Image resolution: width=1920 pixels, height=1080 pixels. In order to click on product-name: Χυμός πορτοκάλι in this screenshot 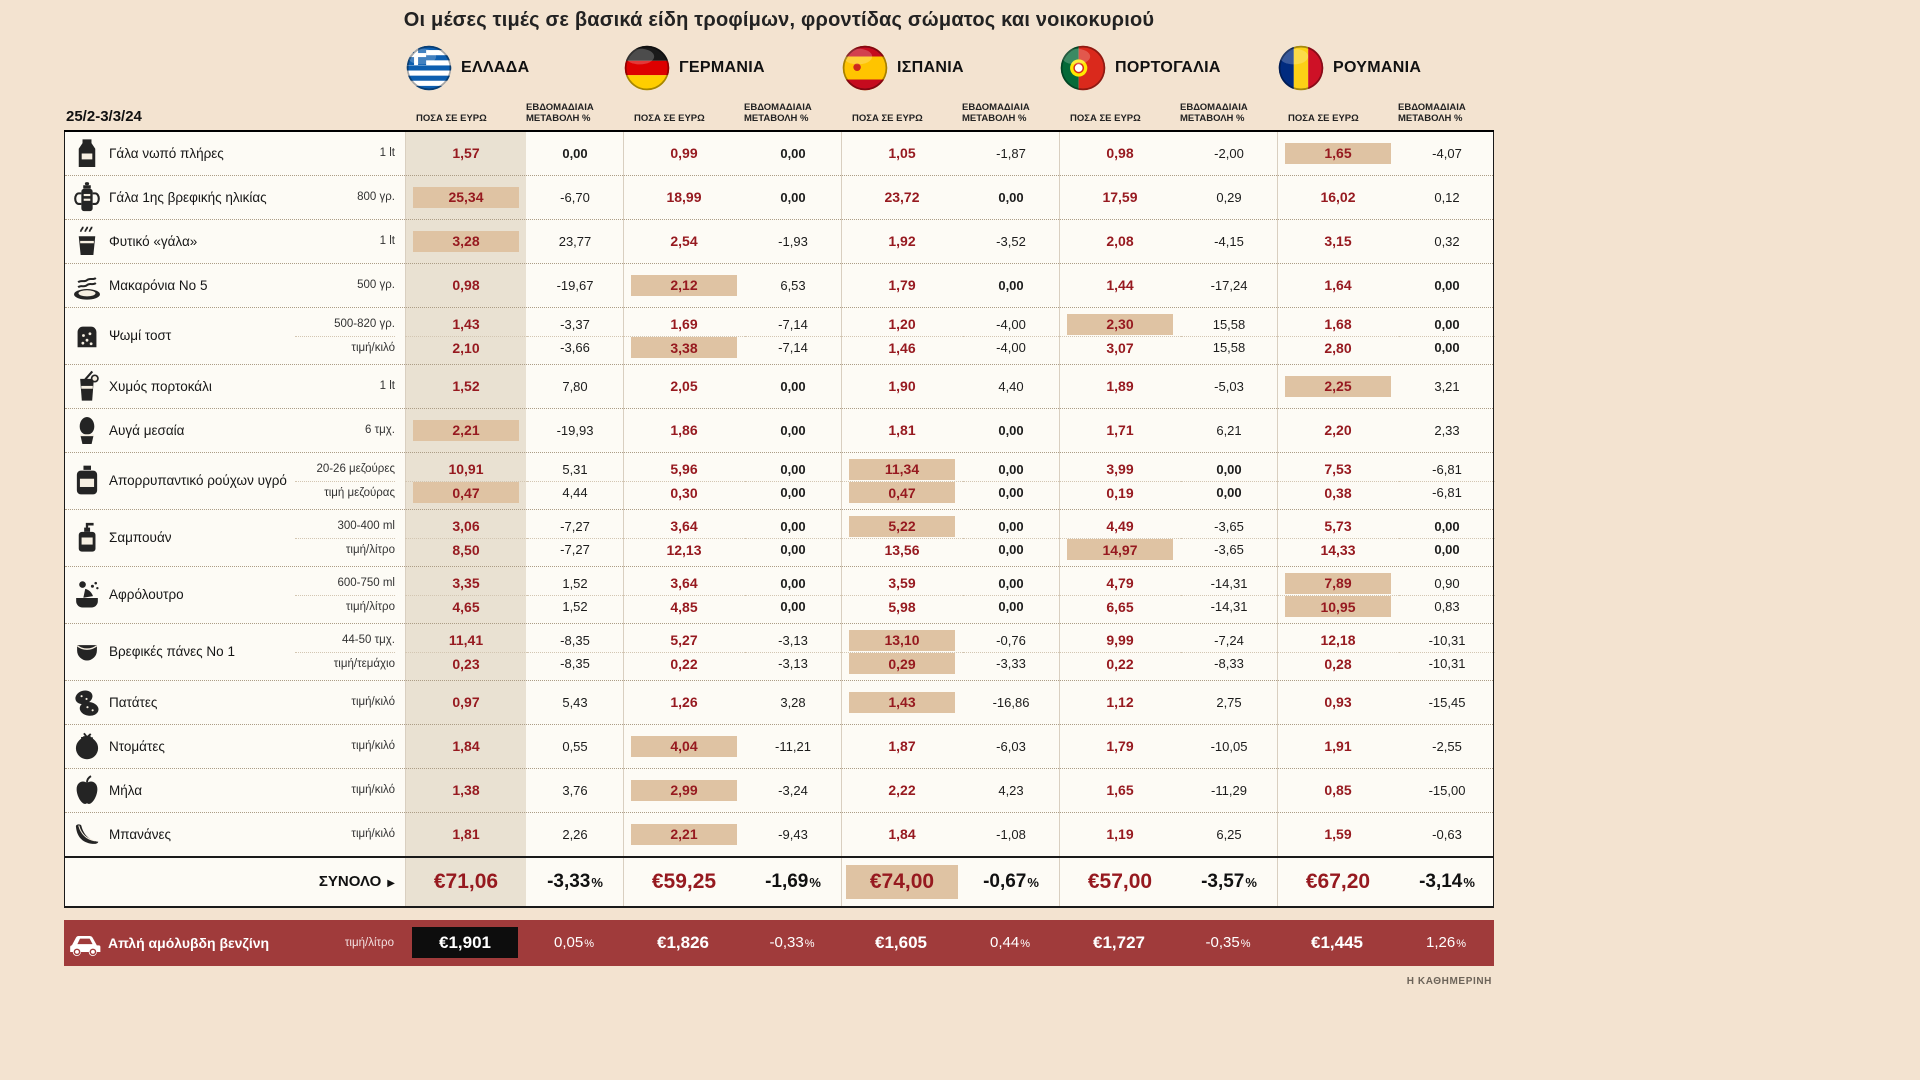, I will do `click(160, 386)`.